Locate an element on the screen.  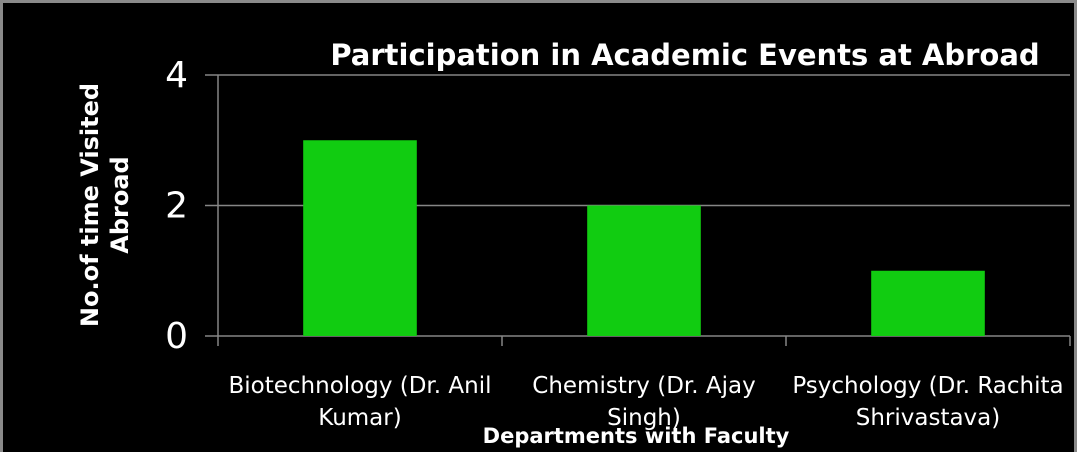
x-tick-label: Biotechnology (Dr. Anil Kumar) is located at coordinates (360, 402).